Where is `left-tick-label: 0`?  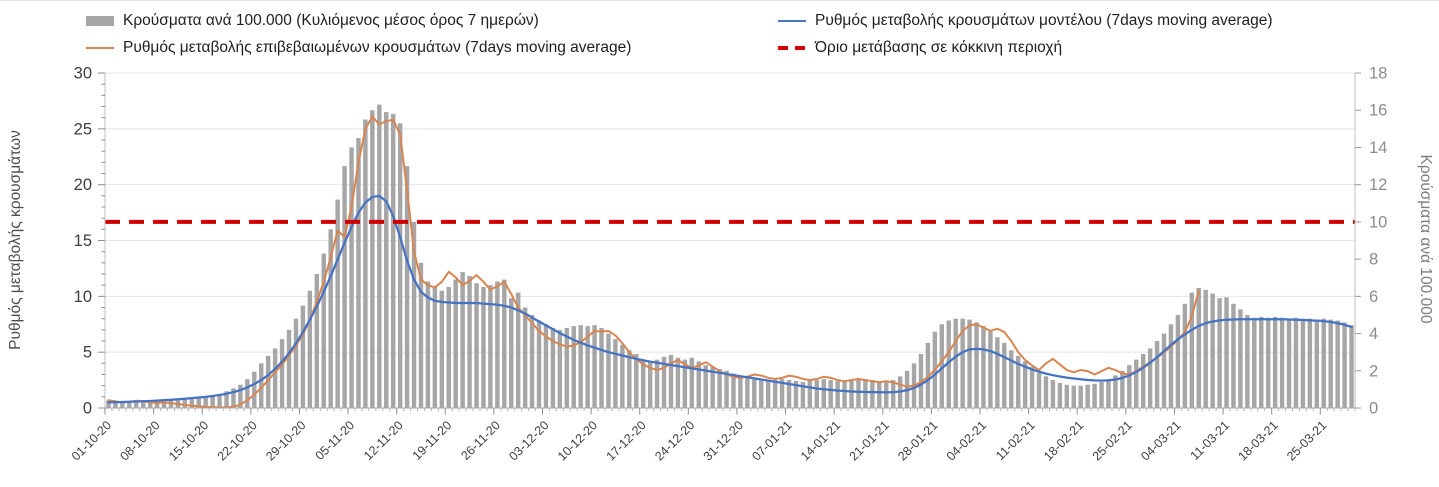 left-tick-label: 0 is located at coordinates (87, 409).